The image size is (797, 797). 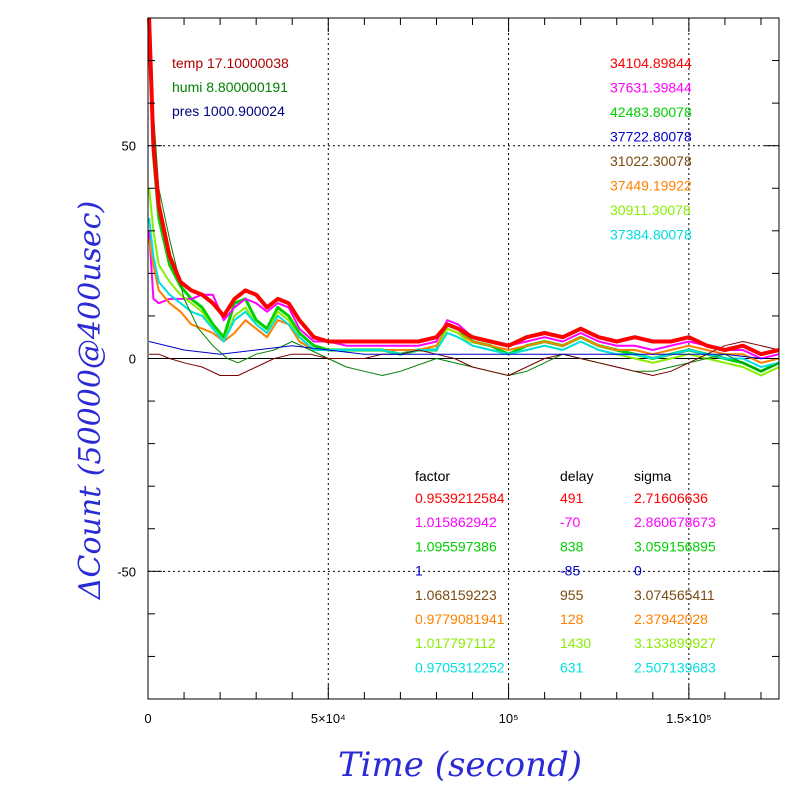 I want to click on x-tick-label: 10⁵, so click(x=509, y=718).